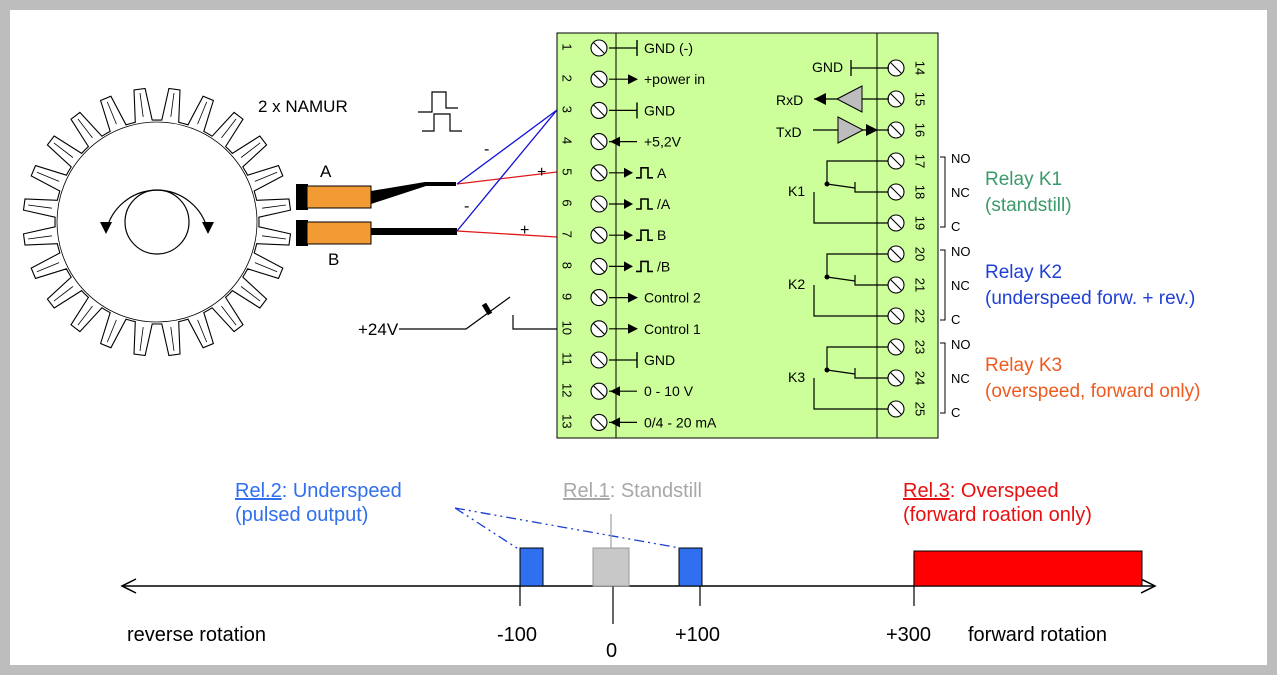 The image size is (1277, 680). I want to click on terminal-label: +5,2V, so click(663, 142).